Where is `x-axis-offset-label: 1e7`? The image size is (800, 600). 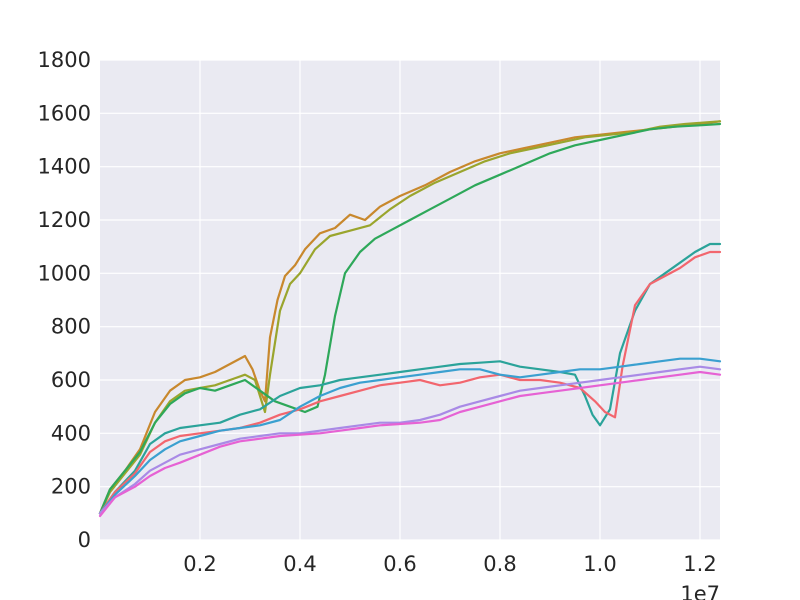
x-axis-offset-label: 1e7 is located at coordinates (700, 591).